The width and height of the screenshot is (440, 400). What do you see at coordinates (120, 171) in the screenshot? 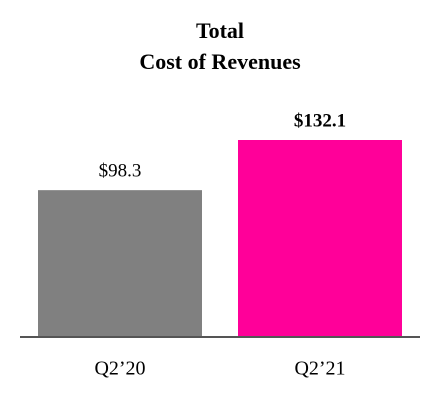
I see `value-label: $98.3` at bounding box center [120, 171].